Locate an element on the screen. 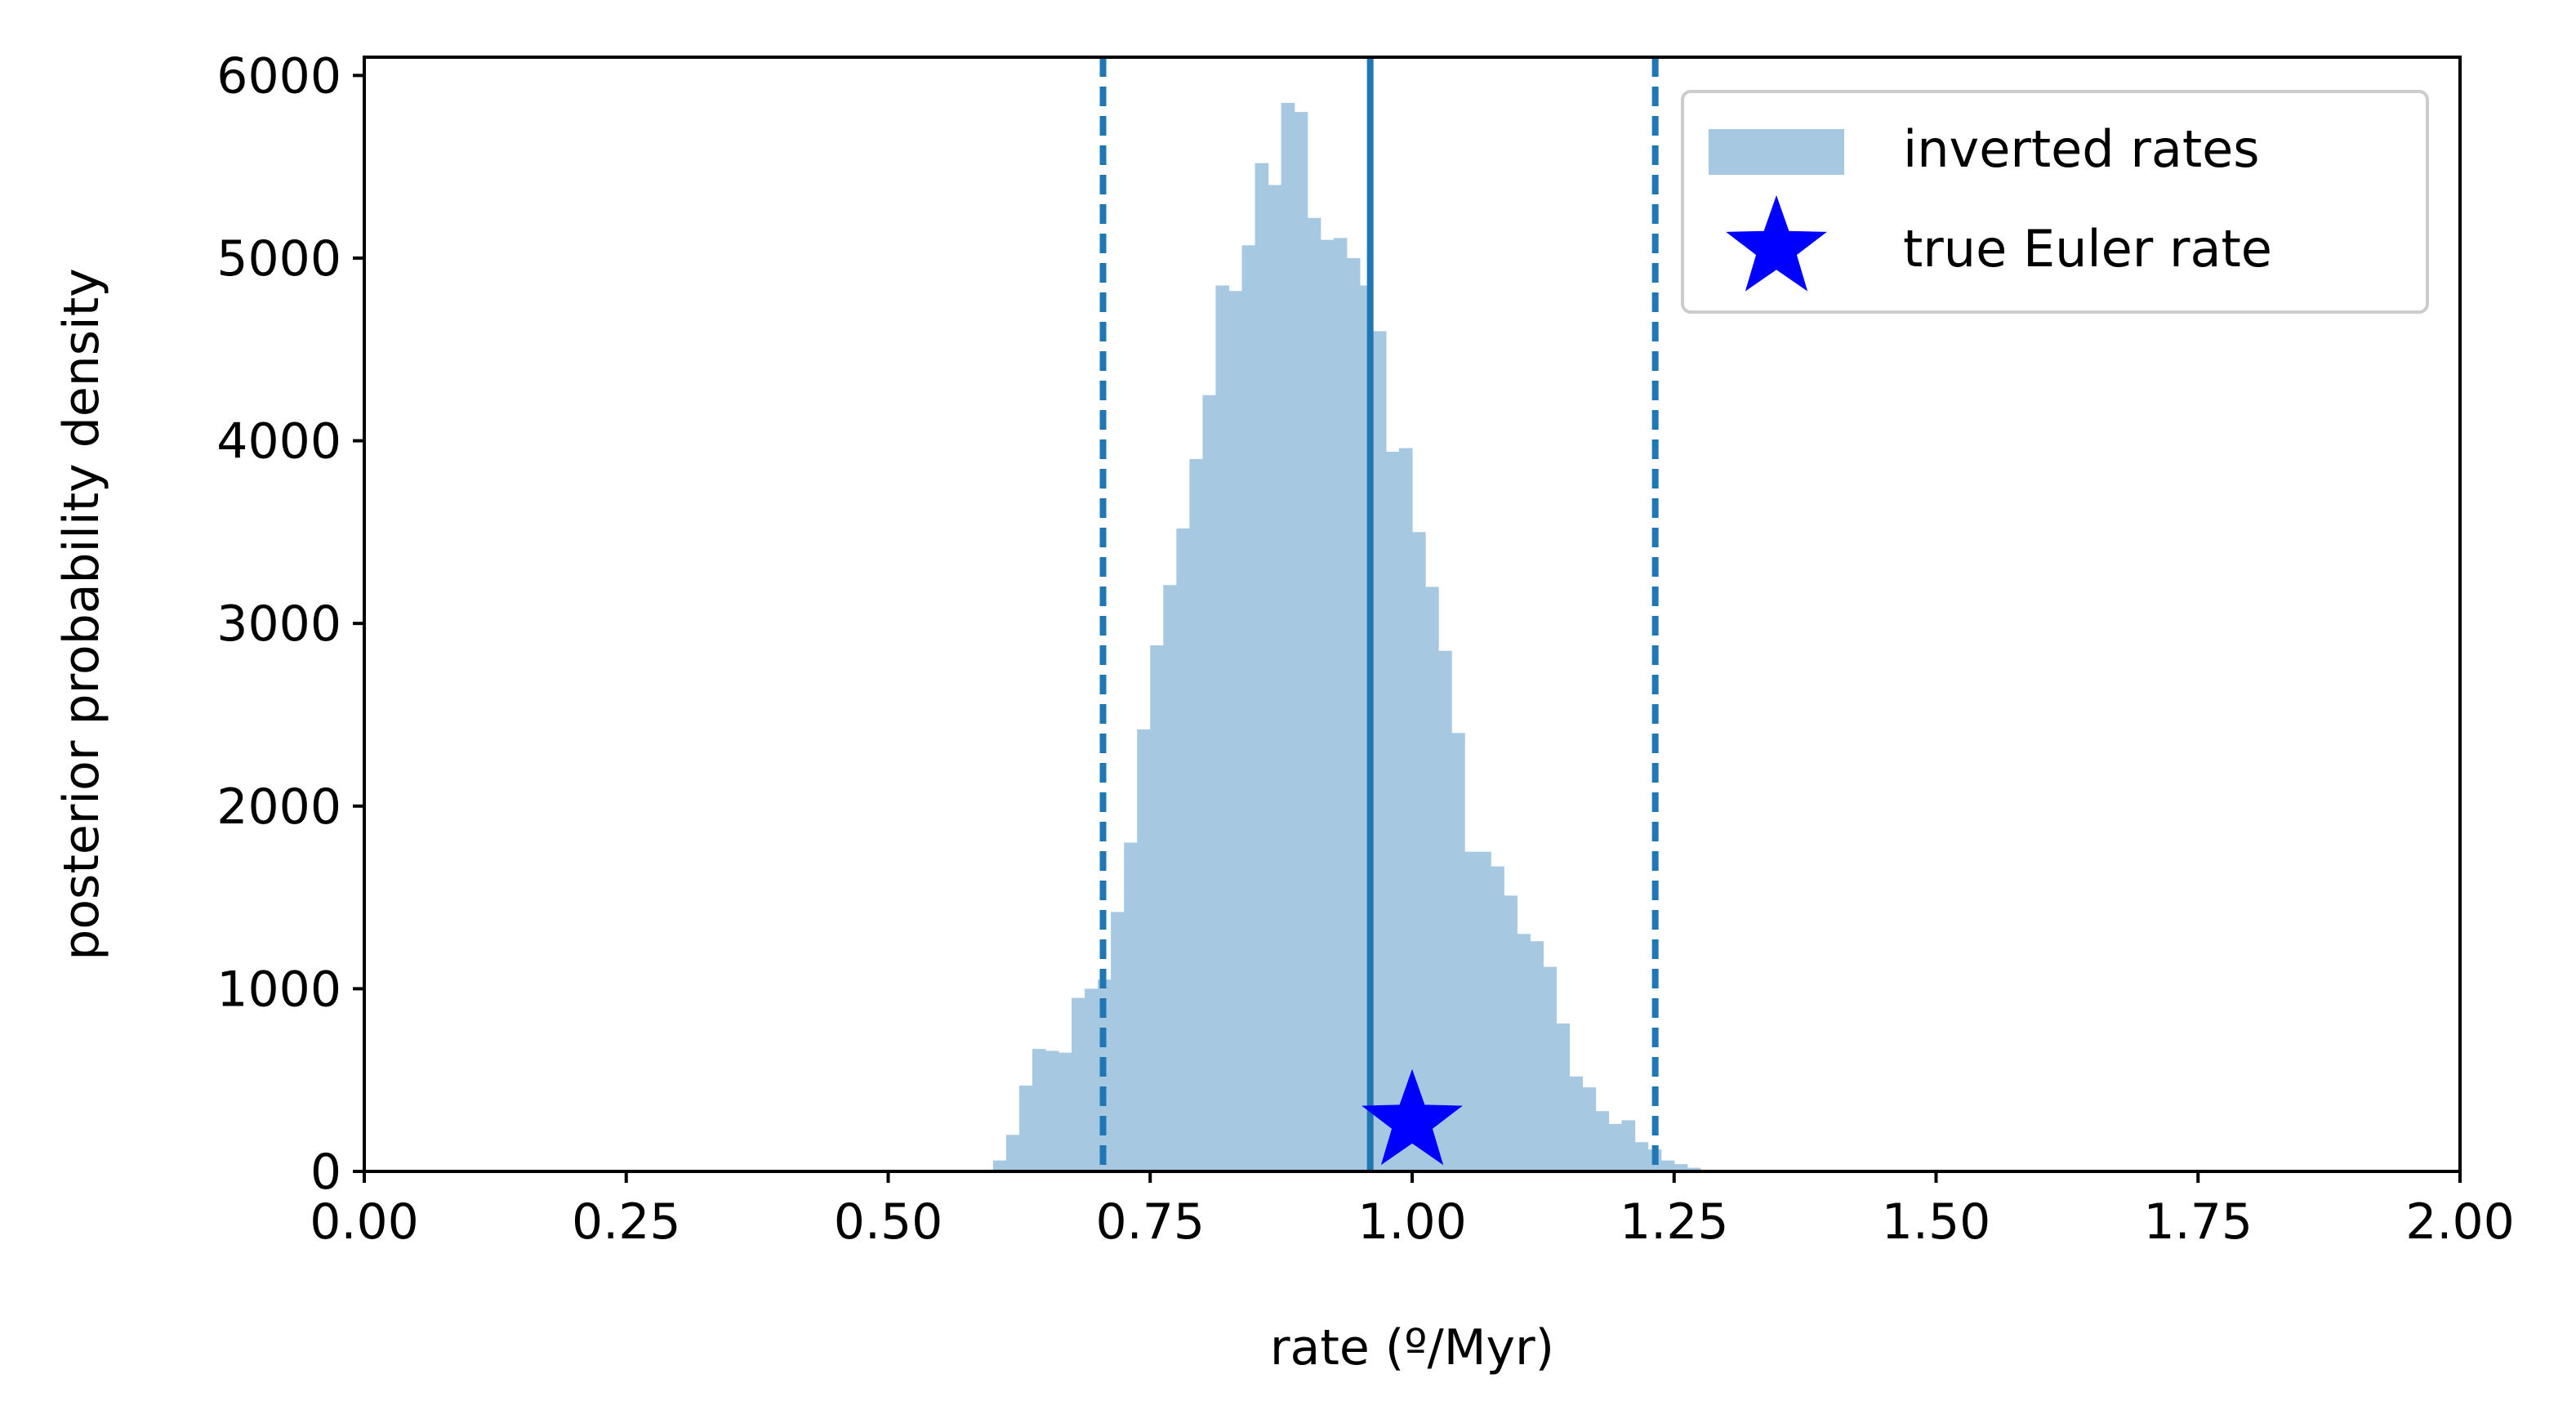 This screenshot has width=2576, height=1423. y-tick-label: 1000 is located at coordinates (278, 989).